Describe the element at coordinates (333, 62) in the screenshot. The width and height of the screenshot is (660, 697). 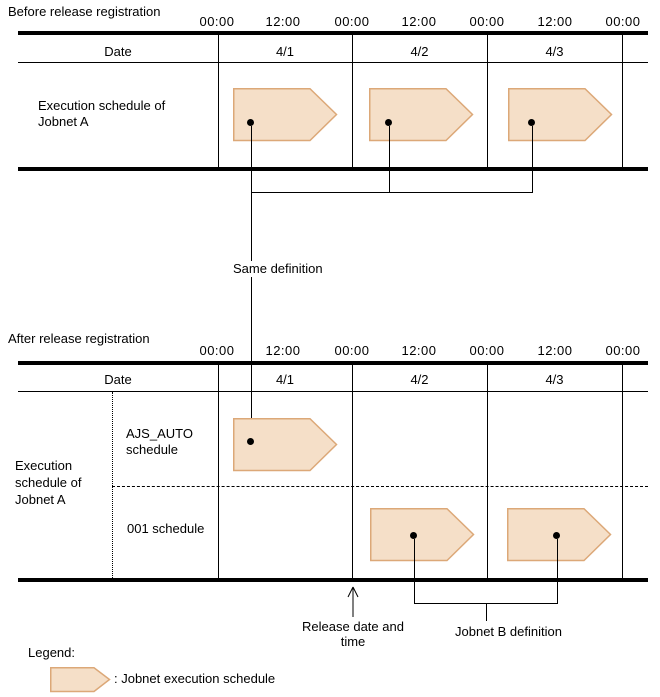
I see `before-date-row-separator` at that location.